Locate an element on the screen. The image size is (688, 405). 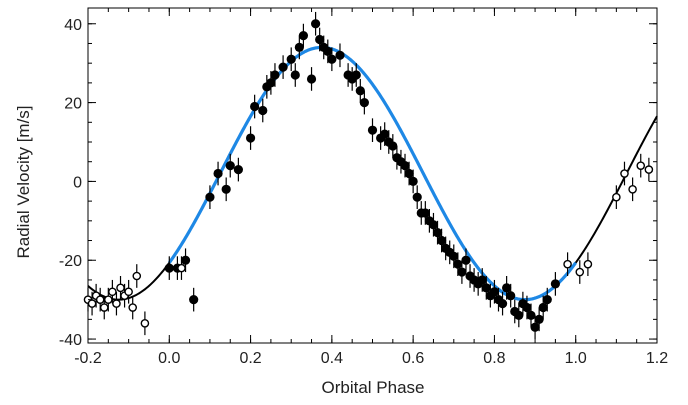
y-tick-label: -40 is located at coordinates (70, 340).